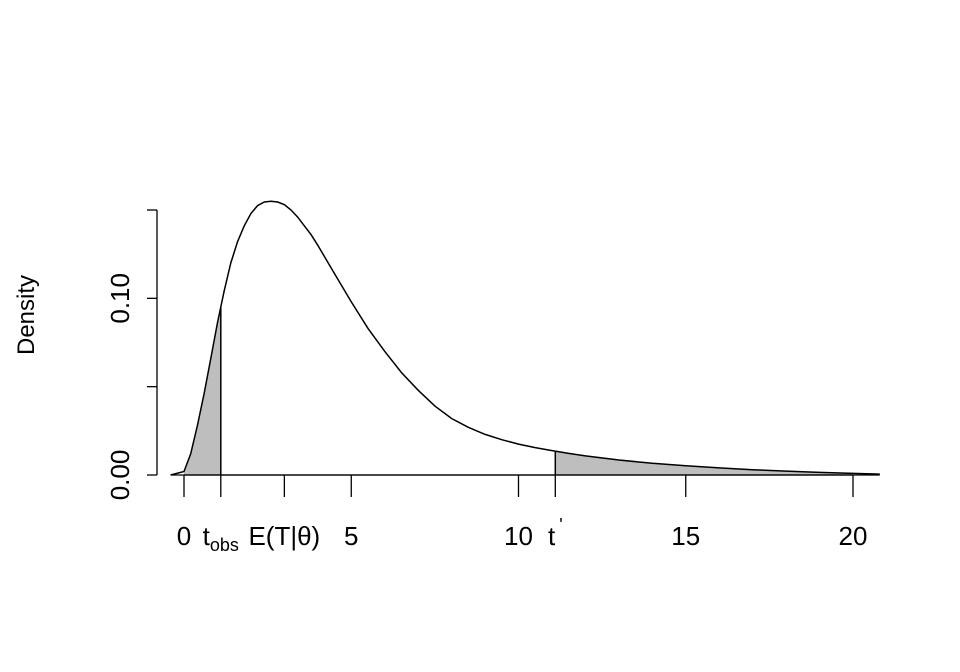 Image resolution: width=960 pixels, height=672 pixels. What do you see at coordinates (131, 355) in the screenshot?
I see `y-axis: 0.00 0.10` at bounding box center [131, 355].